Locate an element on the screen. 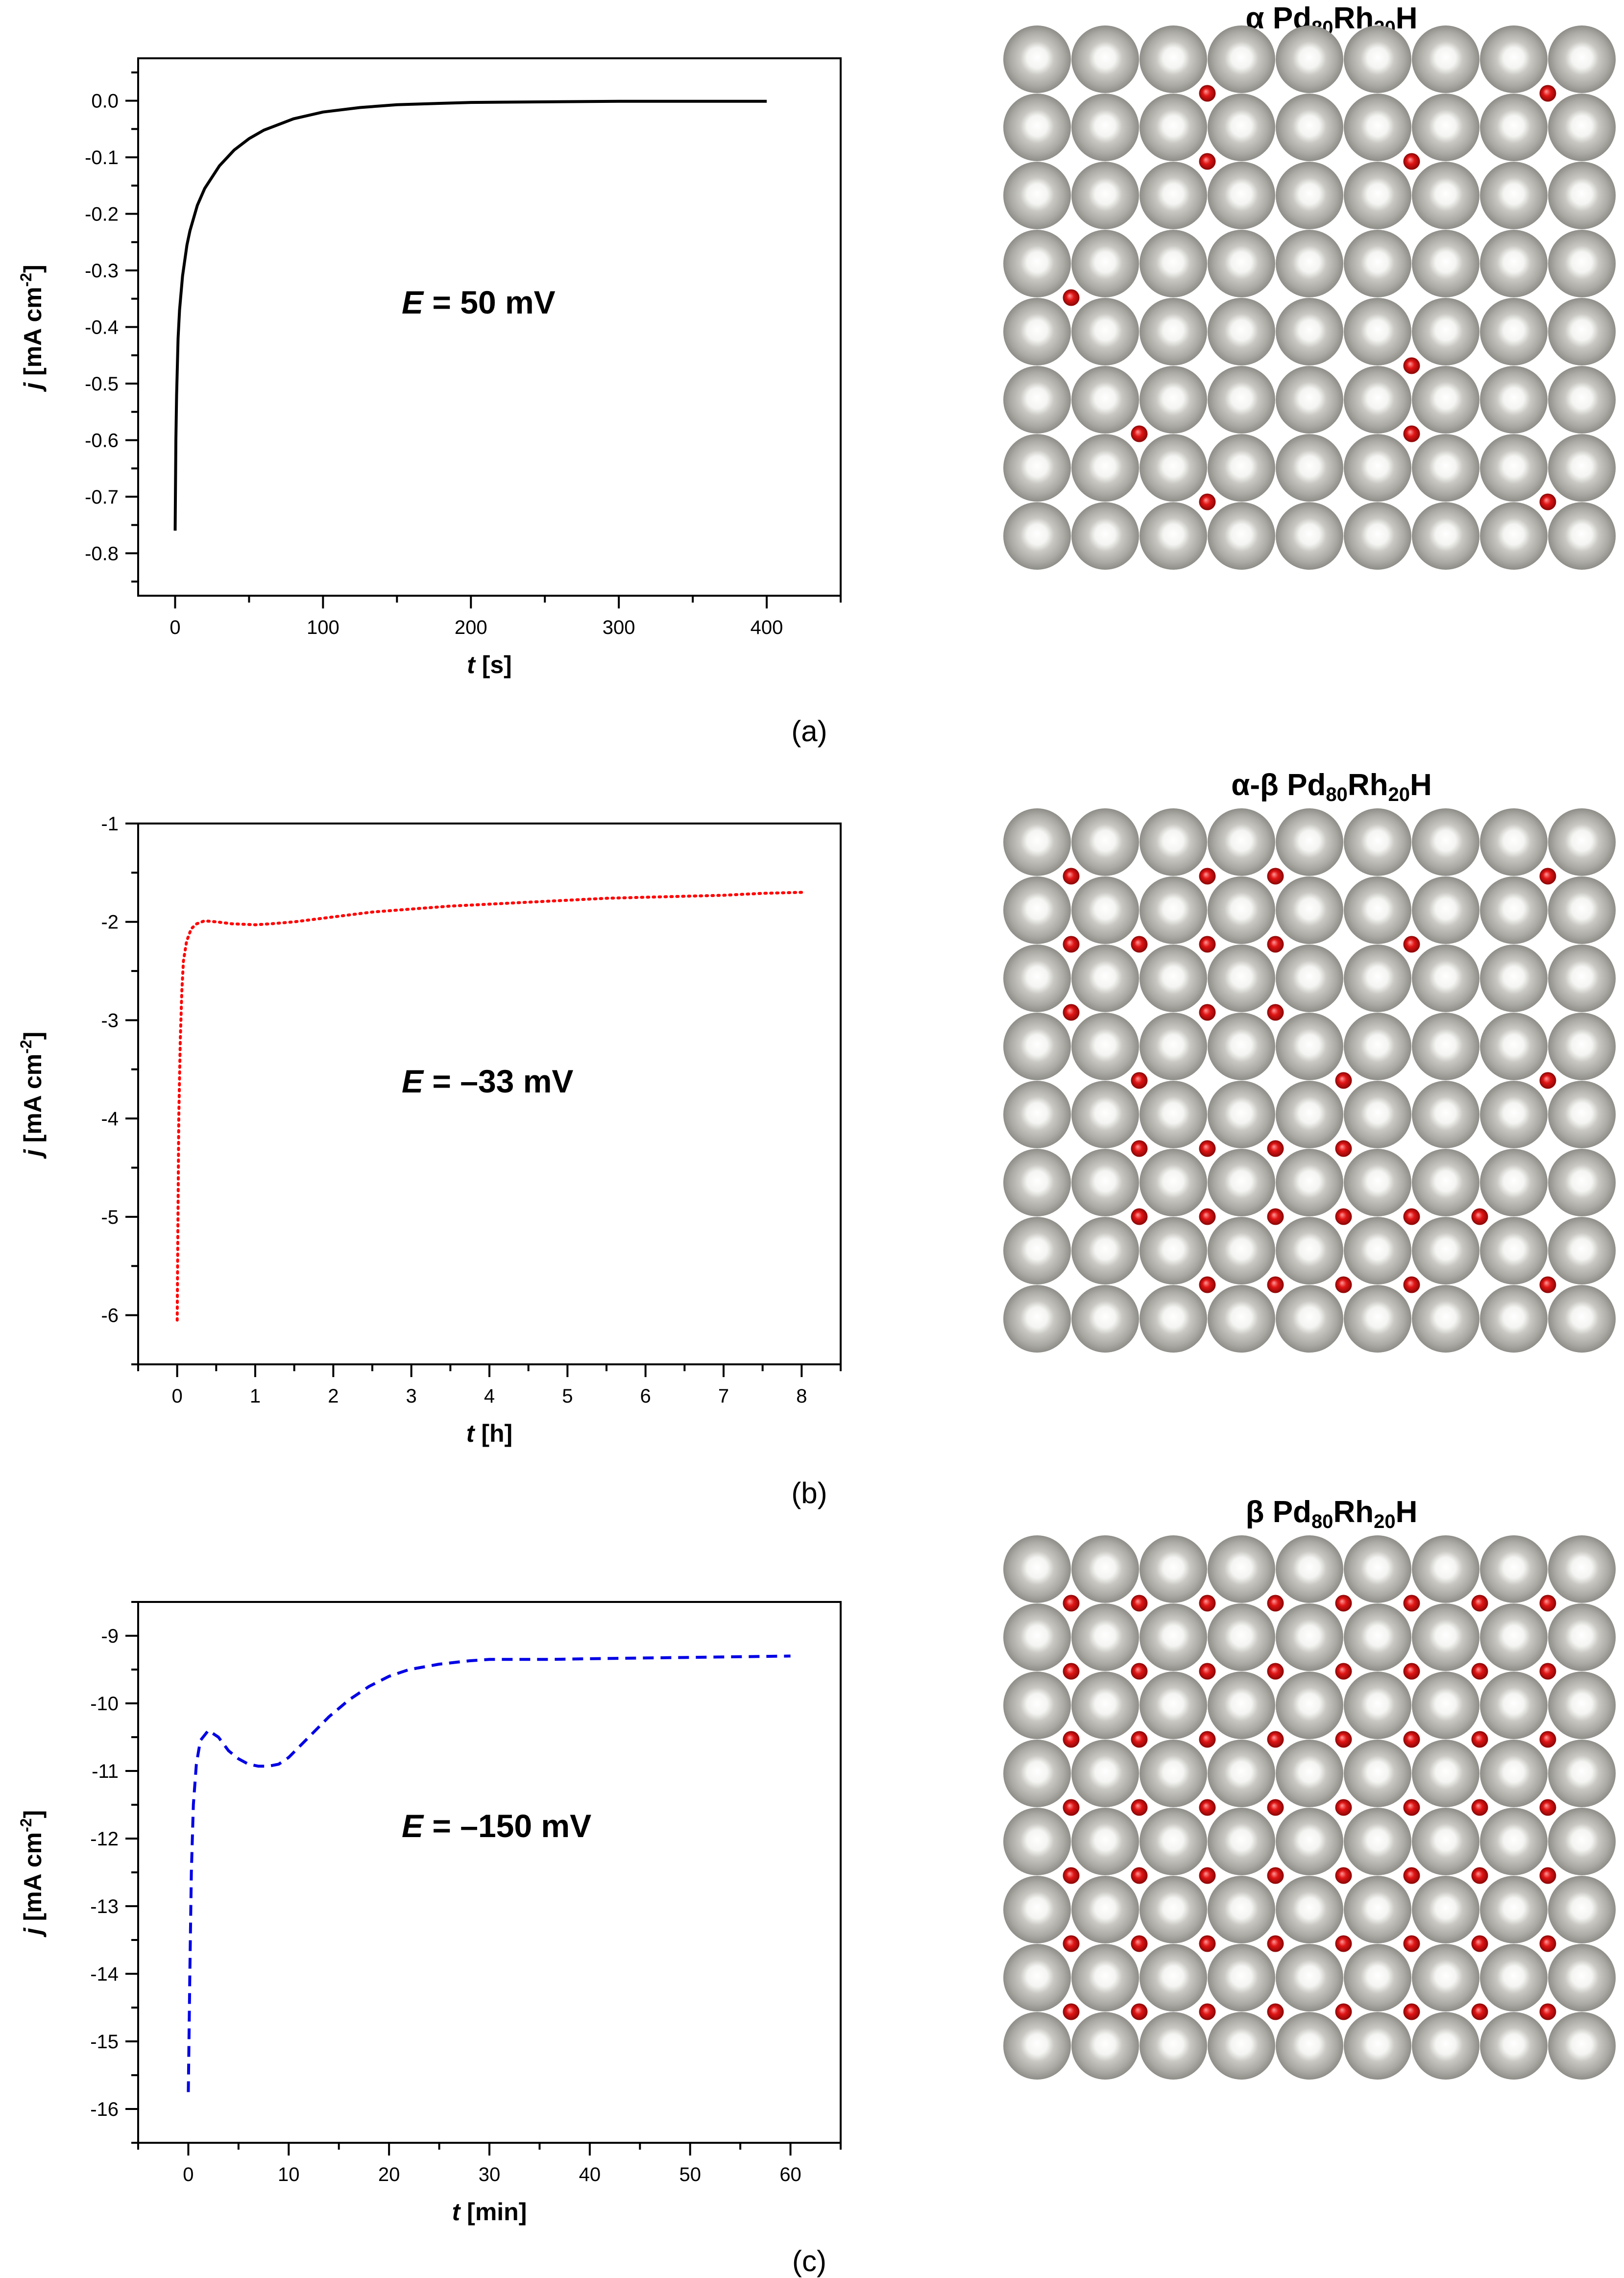  x-tick-label: 50 is located at coordinates (690, 2175).